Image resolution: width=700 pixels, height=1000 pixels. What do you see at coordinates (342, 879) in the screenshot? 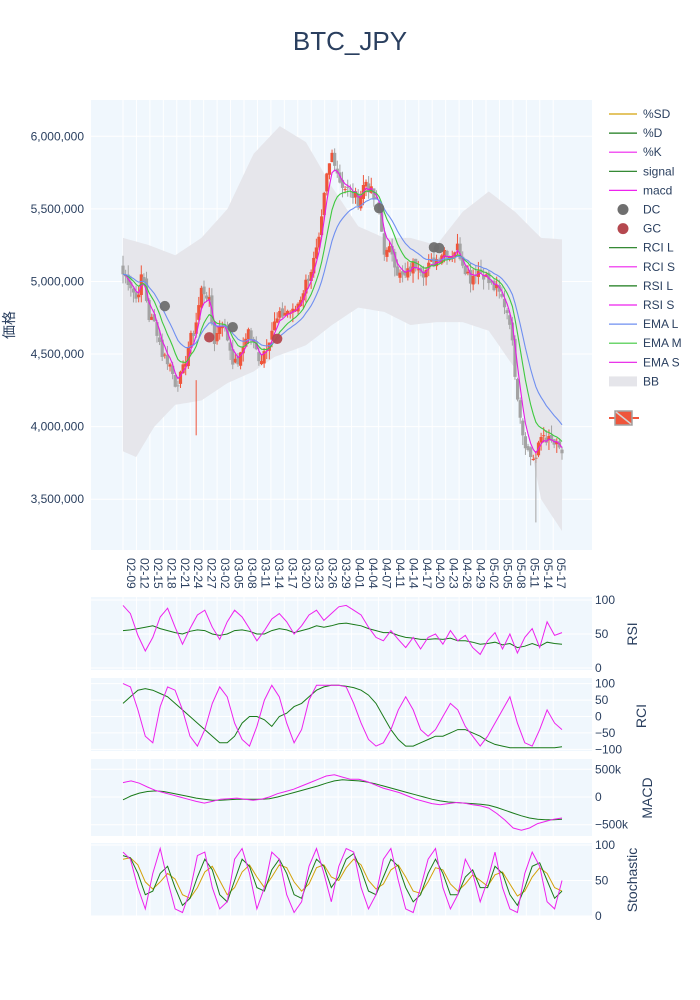
I see `stoch-d-line` at bounding box center [342, 879].